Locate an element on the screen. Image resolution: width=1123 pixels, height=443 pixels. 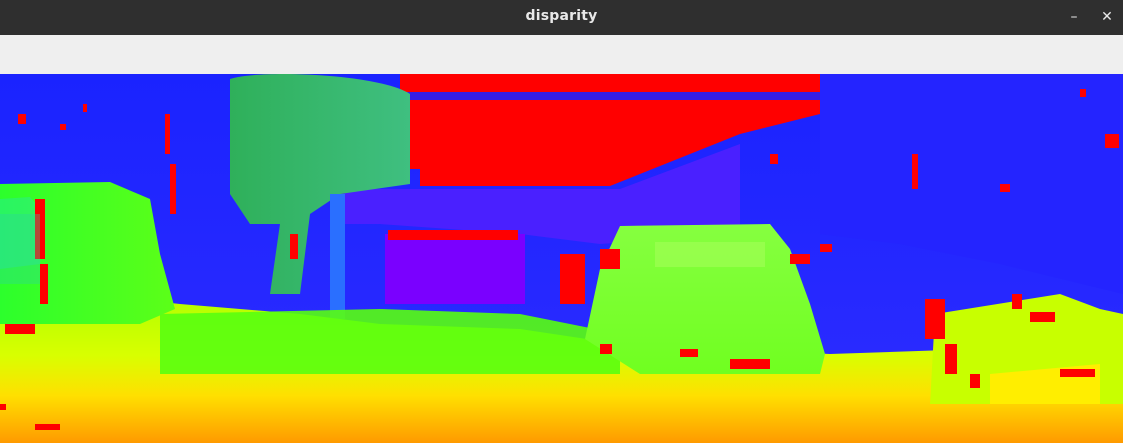
center-car-window is located at coordinates (710, 254).